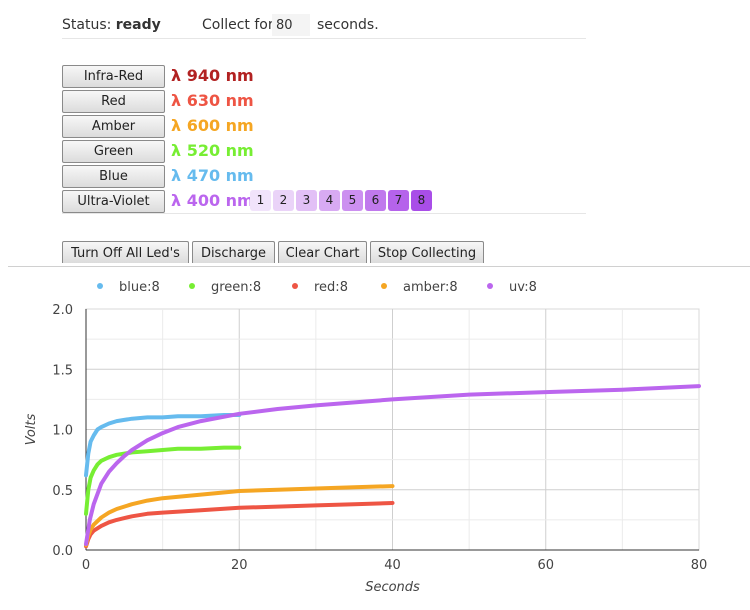 The height and width of the screenshot is (610, 750). I want to click on clear-chart-button: Clear Chart, so click(322, 252).